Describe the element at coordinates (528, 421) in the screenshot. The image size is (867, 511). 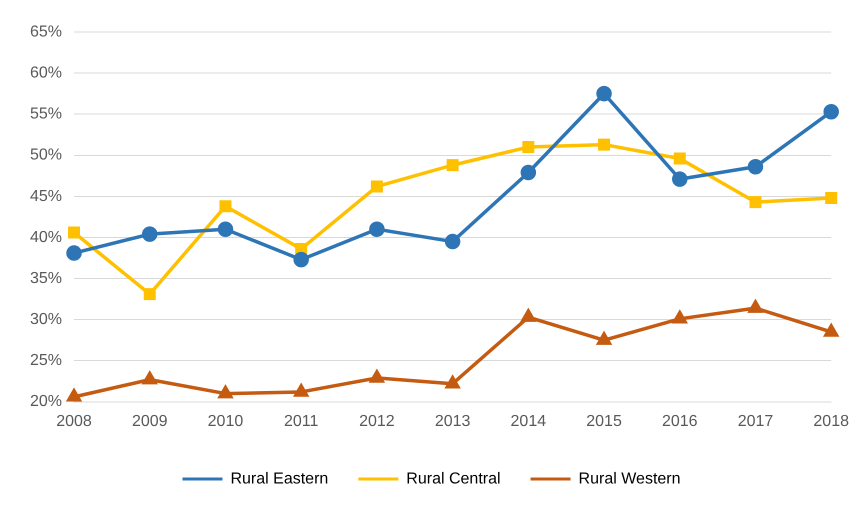
I see `x-tick-label: 2014` at that location.